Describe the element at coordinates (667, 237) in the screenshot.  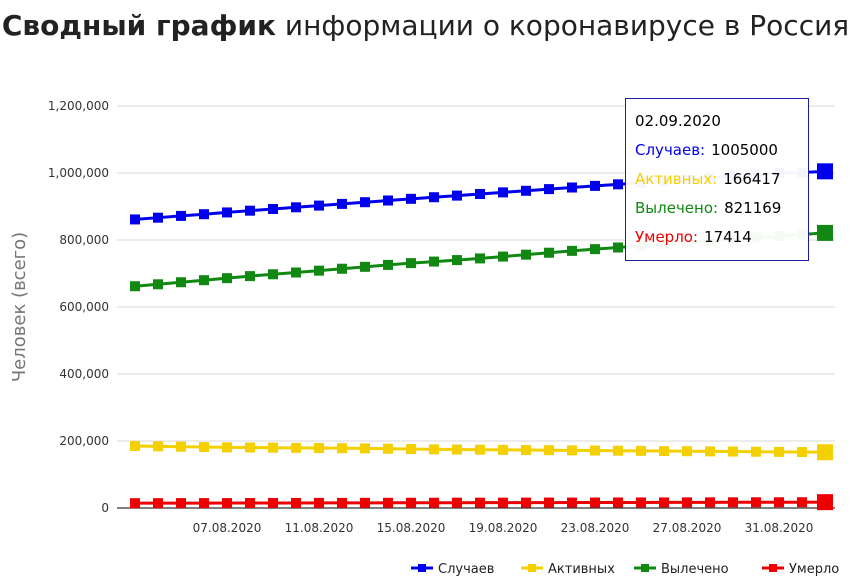
I see `tooltip-label-deaths: Умерло:` at that location.